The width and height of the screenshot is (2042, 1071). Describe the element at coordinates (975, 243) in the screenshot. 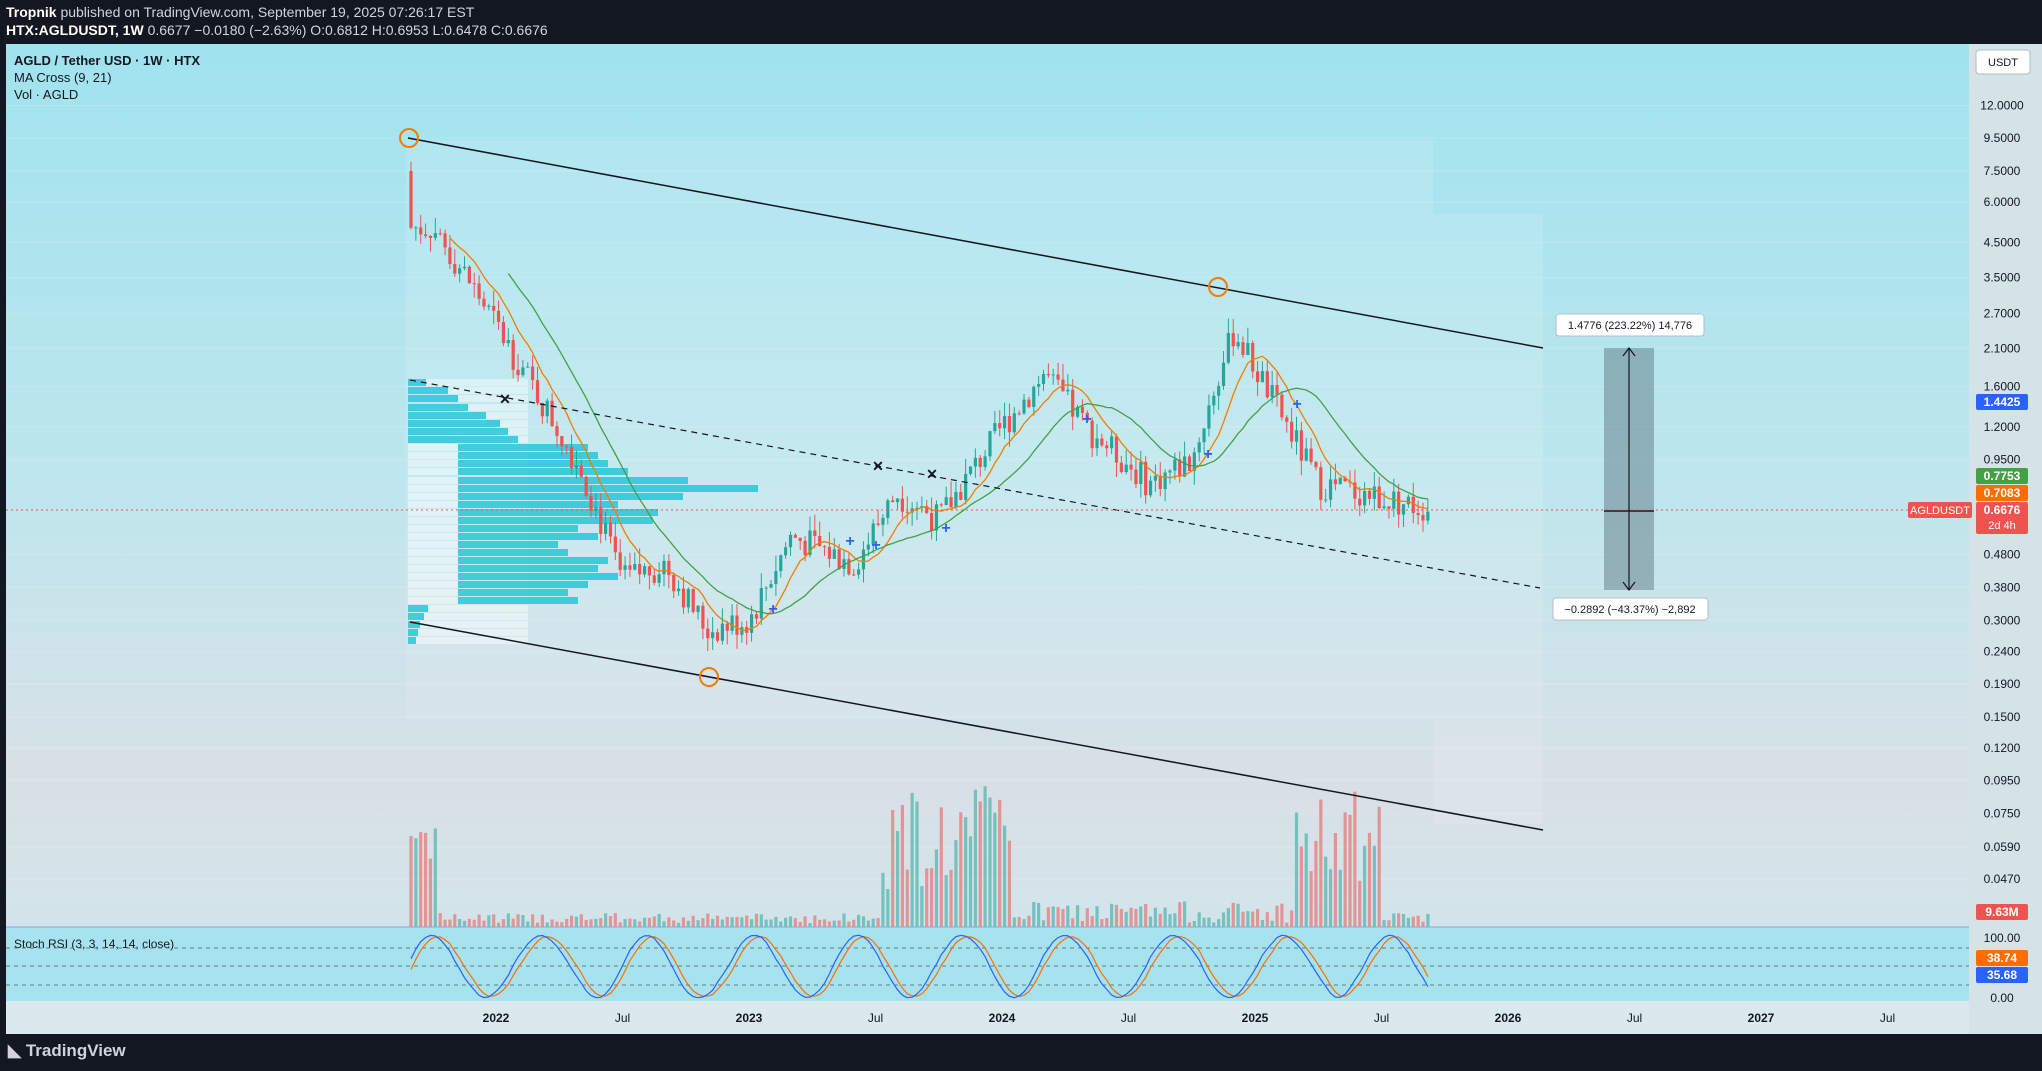

I see `channel-upper-line` at that location.